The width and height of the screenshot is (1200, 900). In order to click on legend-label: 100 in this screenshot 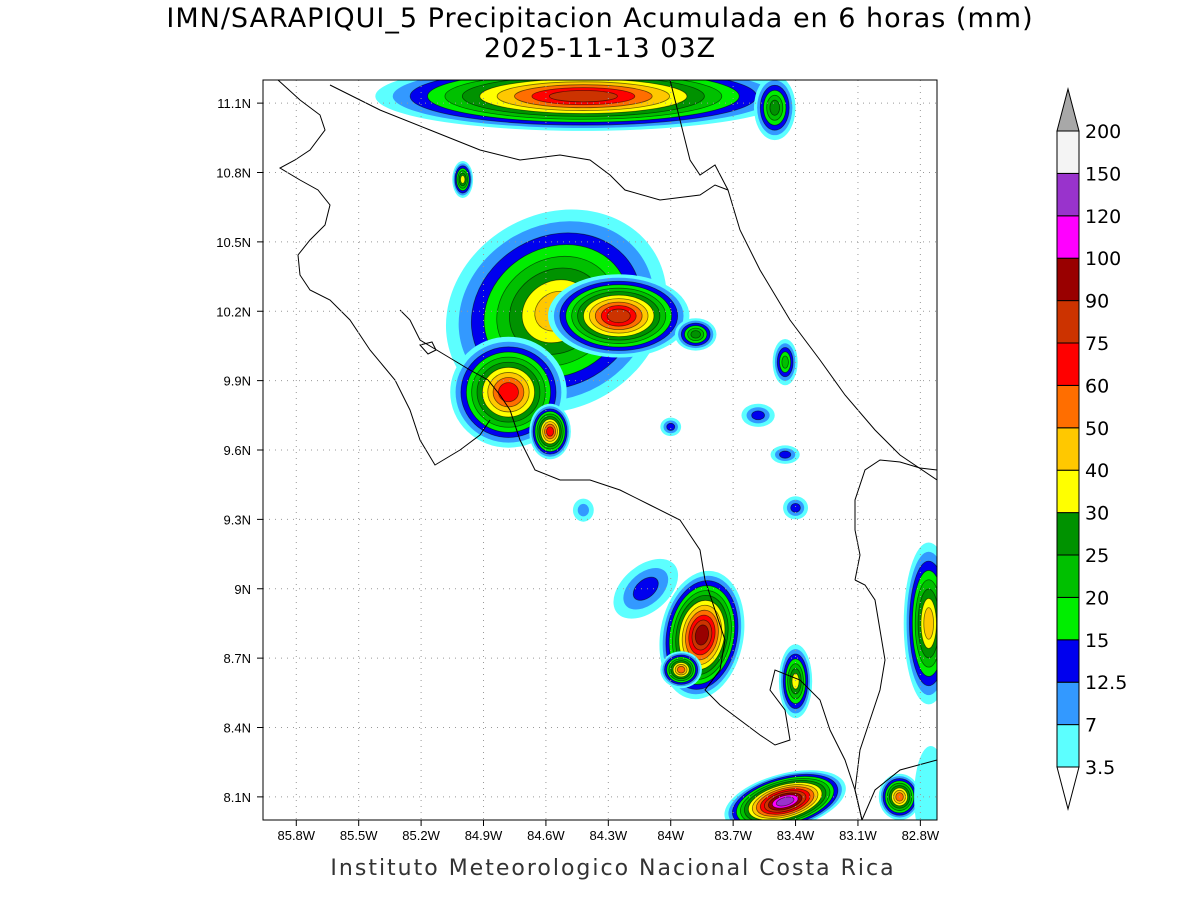, I will do `click(1103, 259)`.